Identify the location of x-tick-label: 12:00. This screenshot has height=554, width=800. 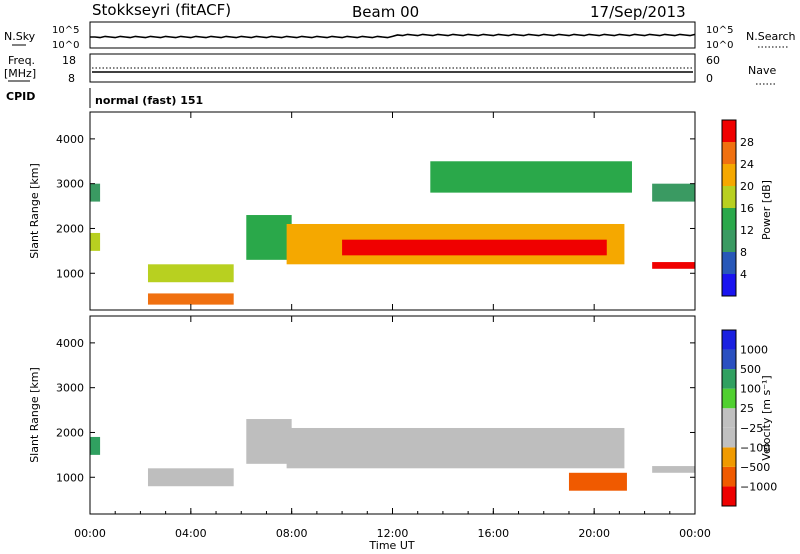
(393, 533).